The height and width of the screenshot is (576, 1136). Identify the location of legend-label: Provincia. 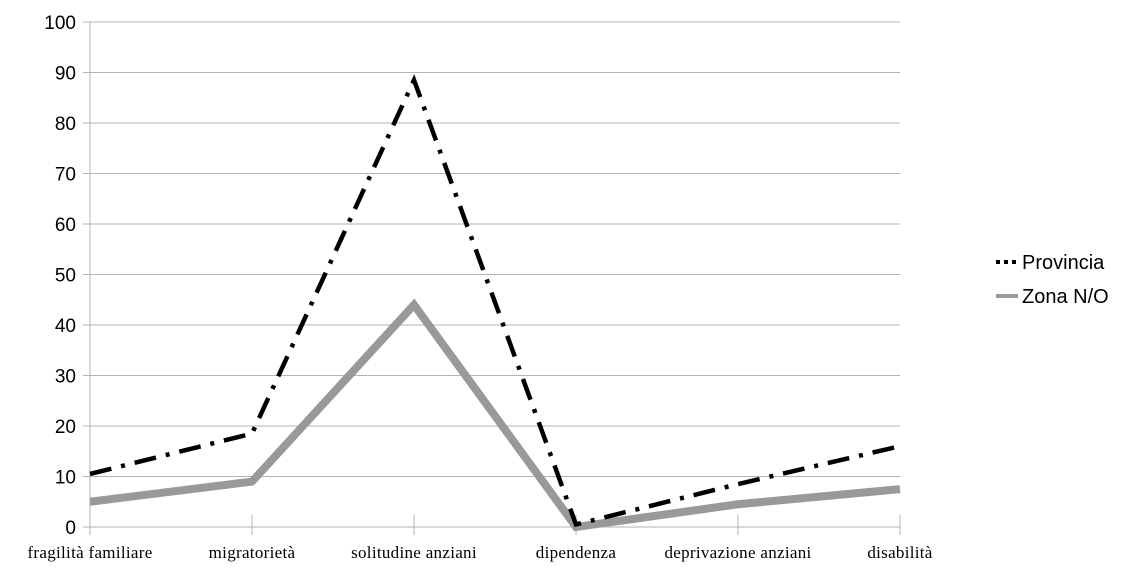
(1063, 263).